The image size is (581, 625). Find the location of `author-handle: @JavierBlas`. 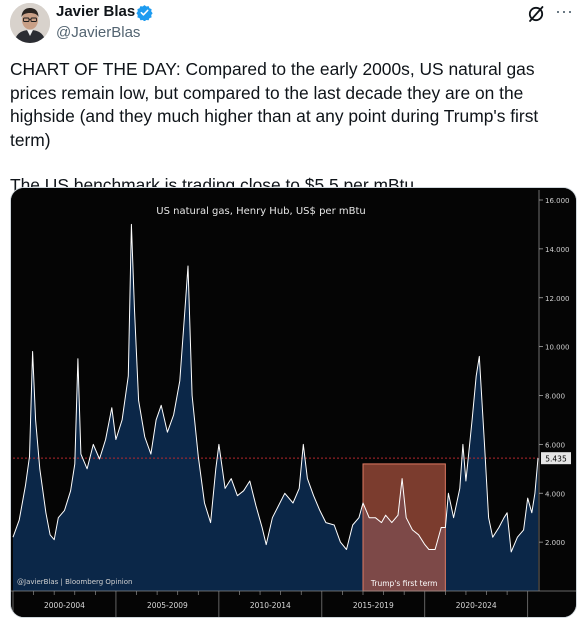

author-handle: @JavierBlas is located at coordinates (98, 32).